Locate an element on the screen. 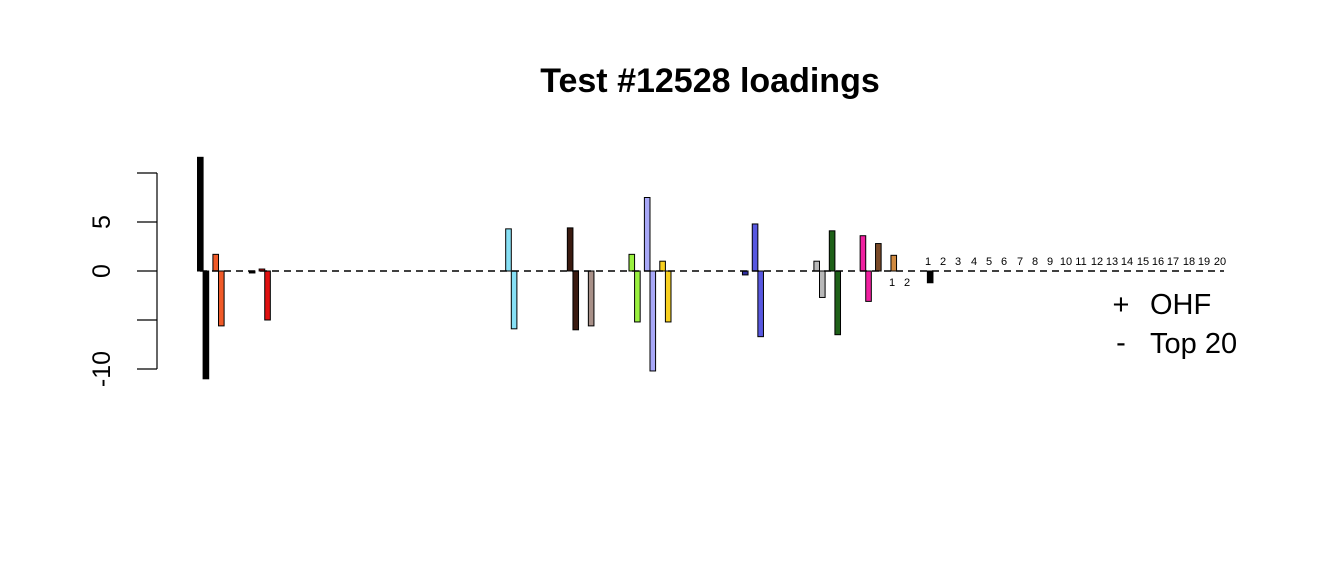 The width and height of the screenshot is (1344, 576). rank-label-top: 6 is located at coordinates (1004, 262).